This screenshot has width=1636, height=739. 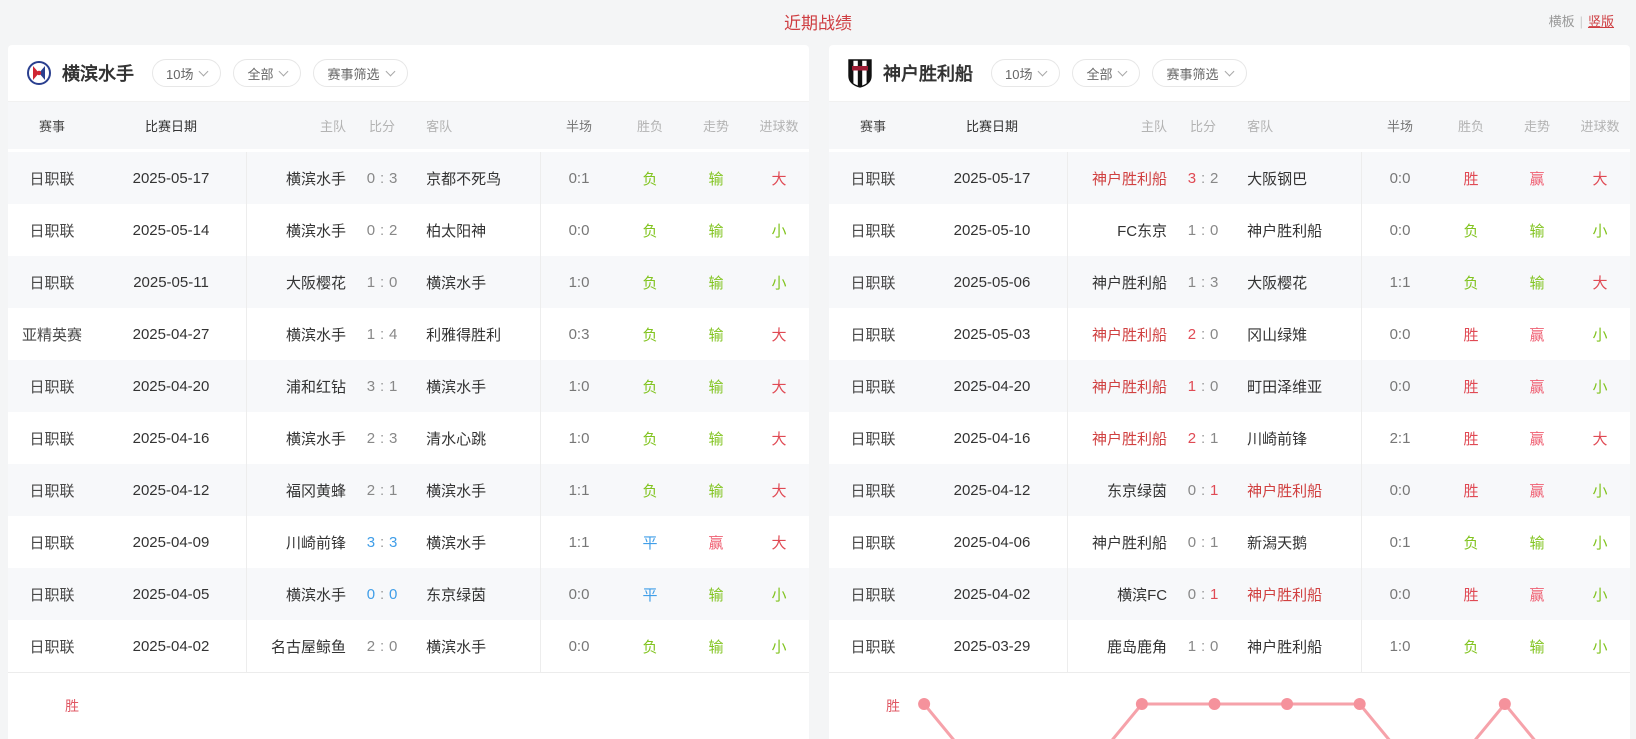 What do you see at coordinates (456, 595) in the screenshot?
I see `away-team-name: 东京绿茵` at bounding box center [456, 595].